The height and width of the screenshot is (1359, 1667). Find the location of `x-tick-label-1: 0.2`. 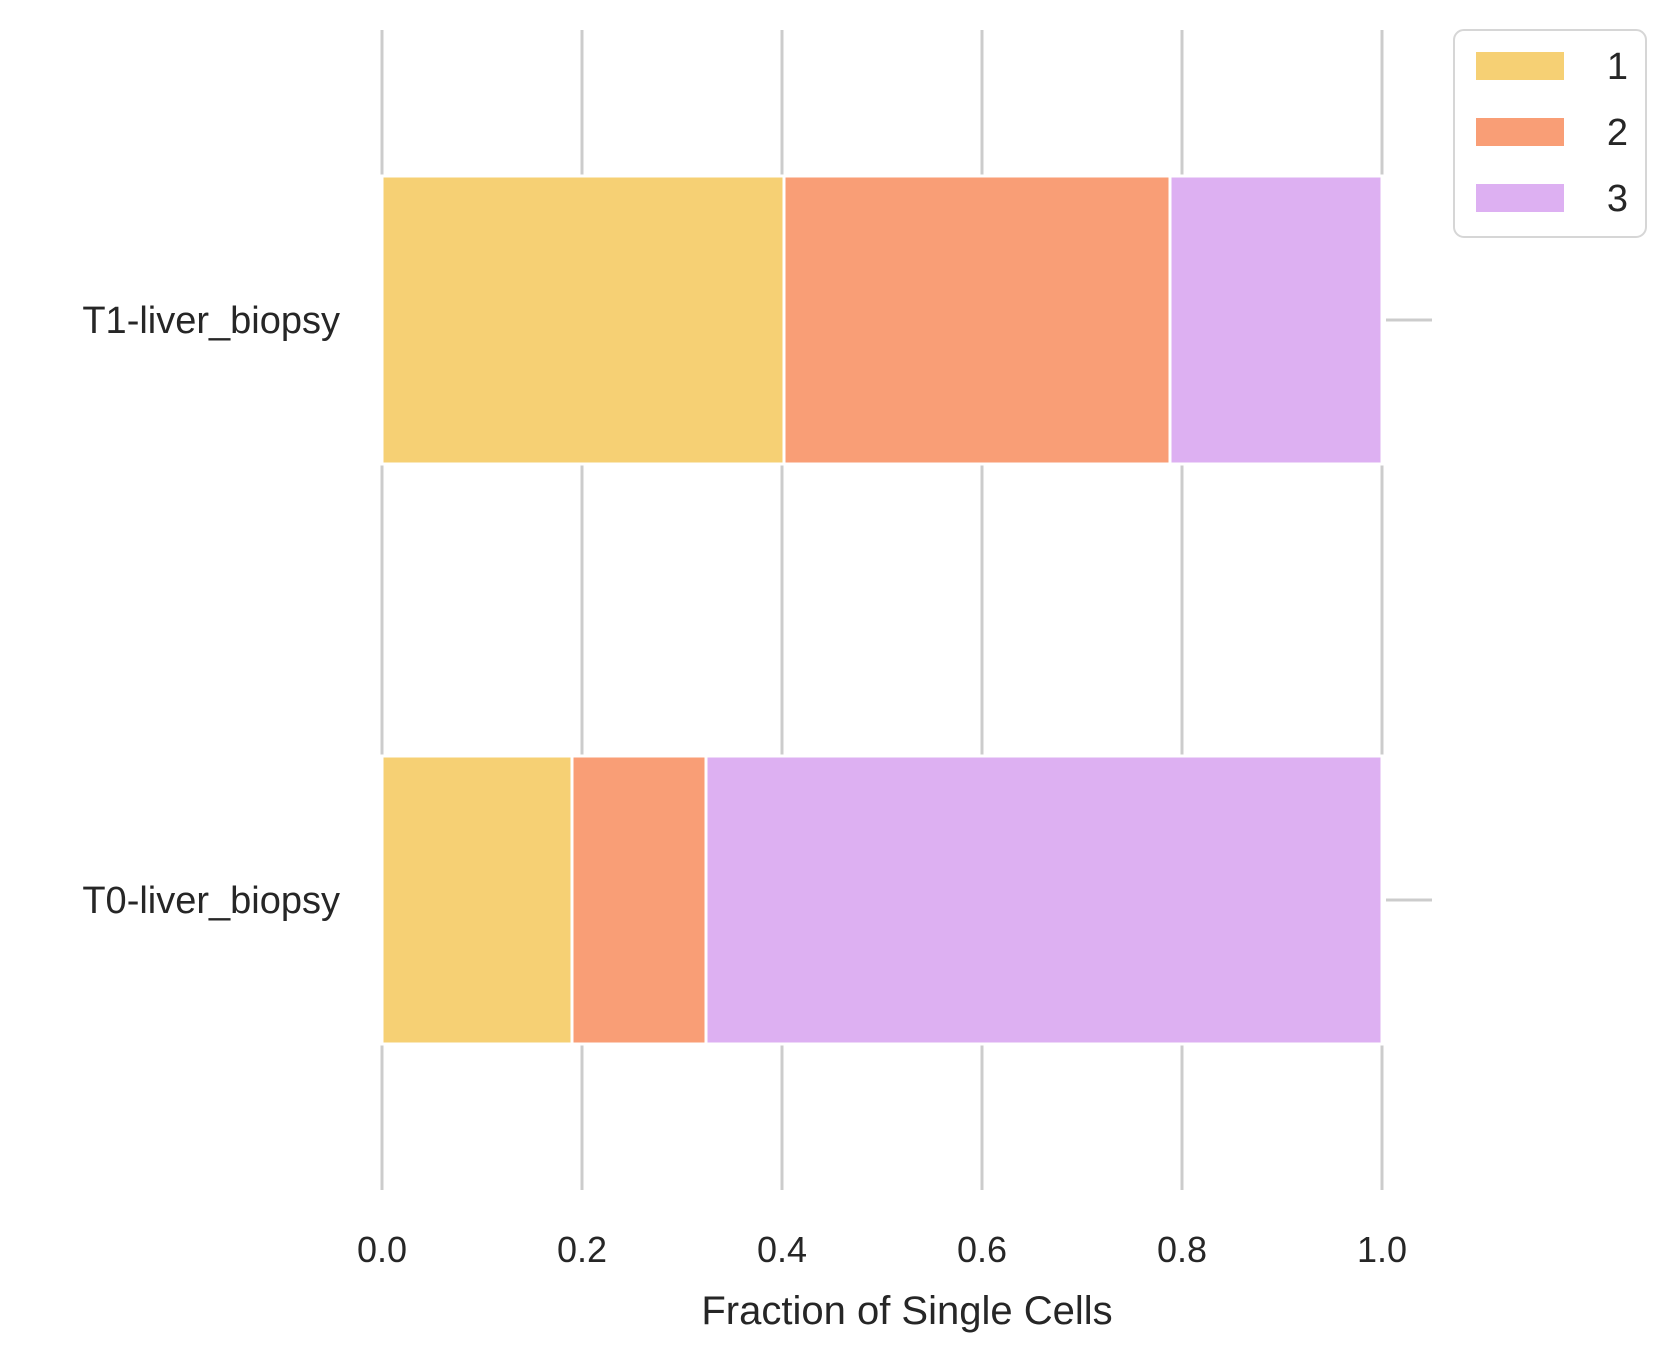

x-tick-label-1: 0.2 is located at coordinates (582, 1249).